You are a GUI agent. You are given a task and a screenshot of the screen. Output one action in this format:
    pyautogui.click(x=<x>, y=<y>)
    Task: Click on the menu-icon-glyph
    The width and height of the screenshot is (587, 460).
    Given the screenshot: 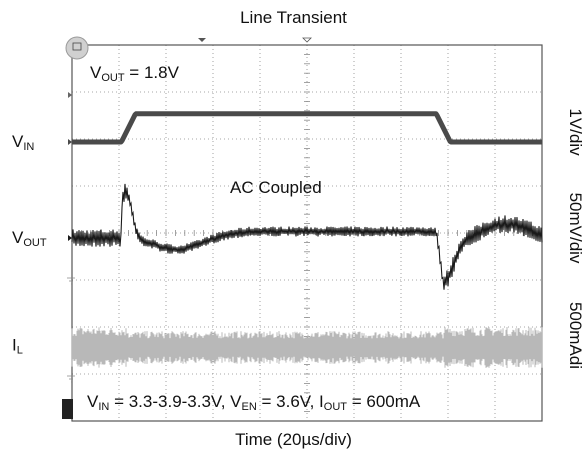 What is the action you would take?
    pyautogui.click(x=77, y=46)
    